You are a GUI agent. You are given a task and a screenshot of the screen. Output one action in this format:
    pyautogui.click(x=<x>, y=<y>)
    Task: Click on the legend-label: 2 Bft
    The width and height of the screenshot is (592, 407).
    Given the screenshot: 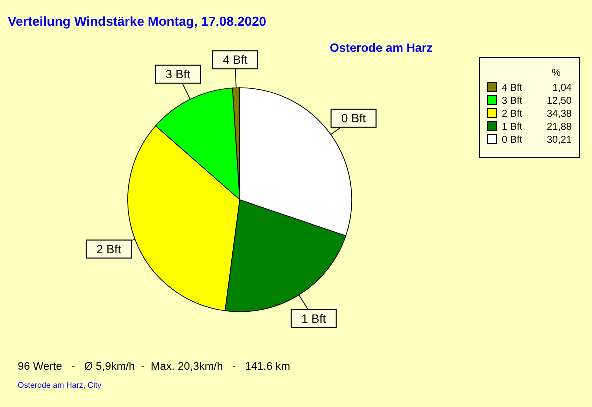 What is the action you would take?
    pyautogui.click(x=512, y=114)
    